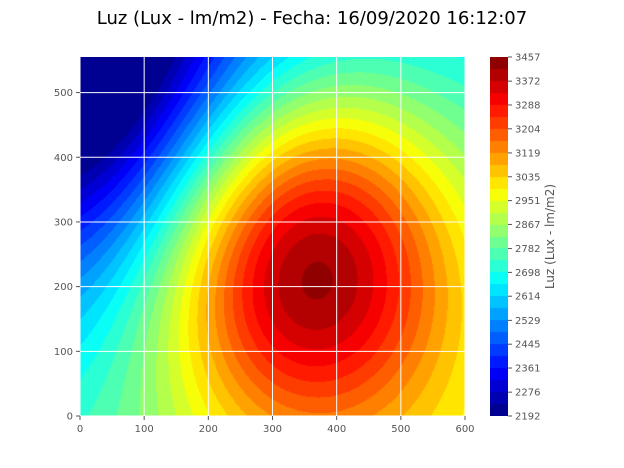 The height and width of the screenshot is (468, 624). Describe the element at coordinates (464, 429) in the screenshot. I see `x-tick-label: 600` at that location.